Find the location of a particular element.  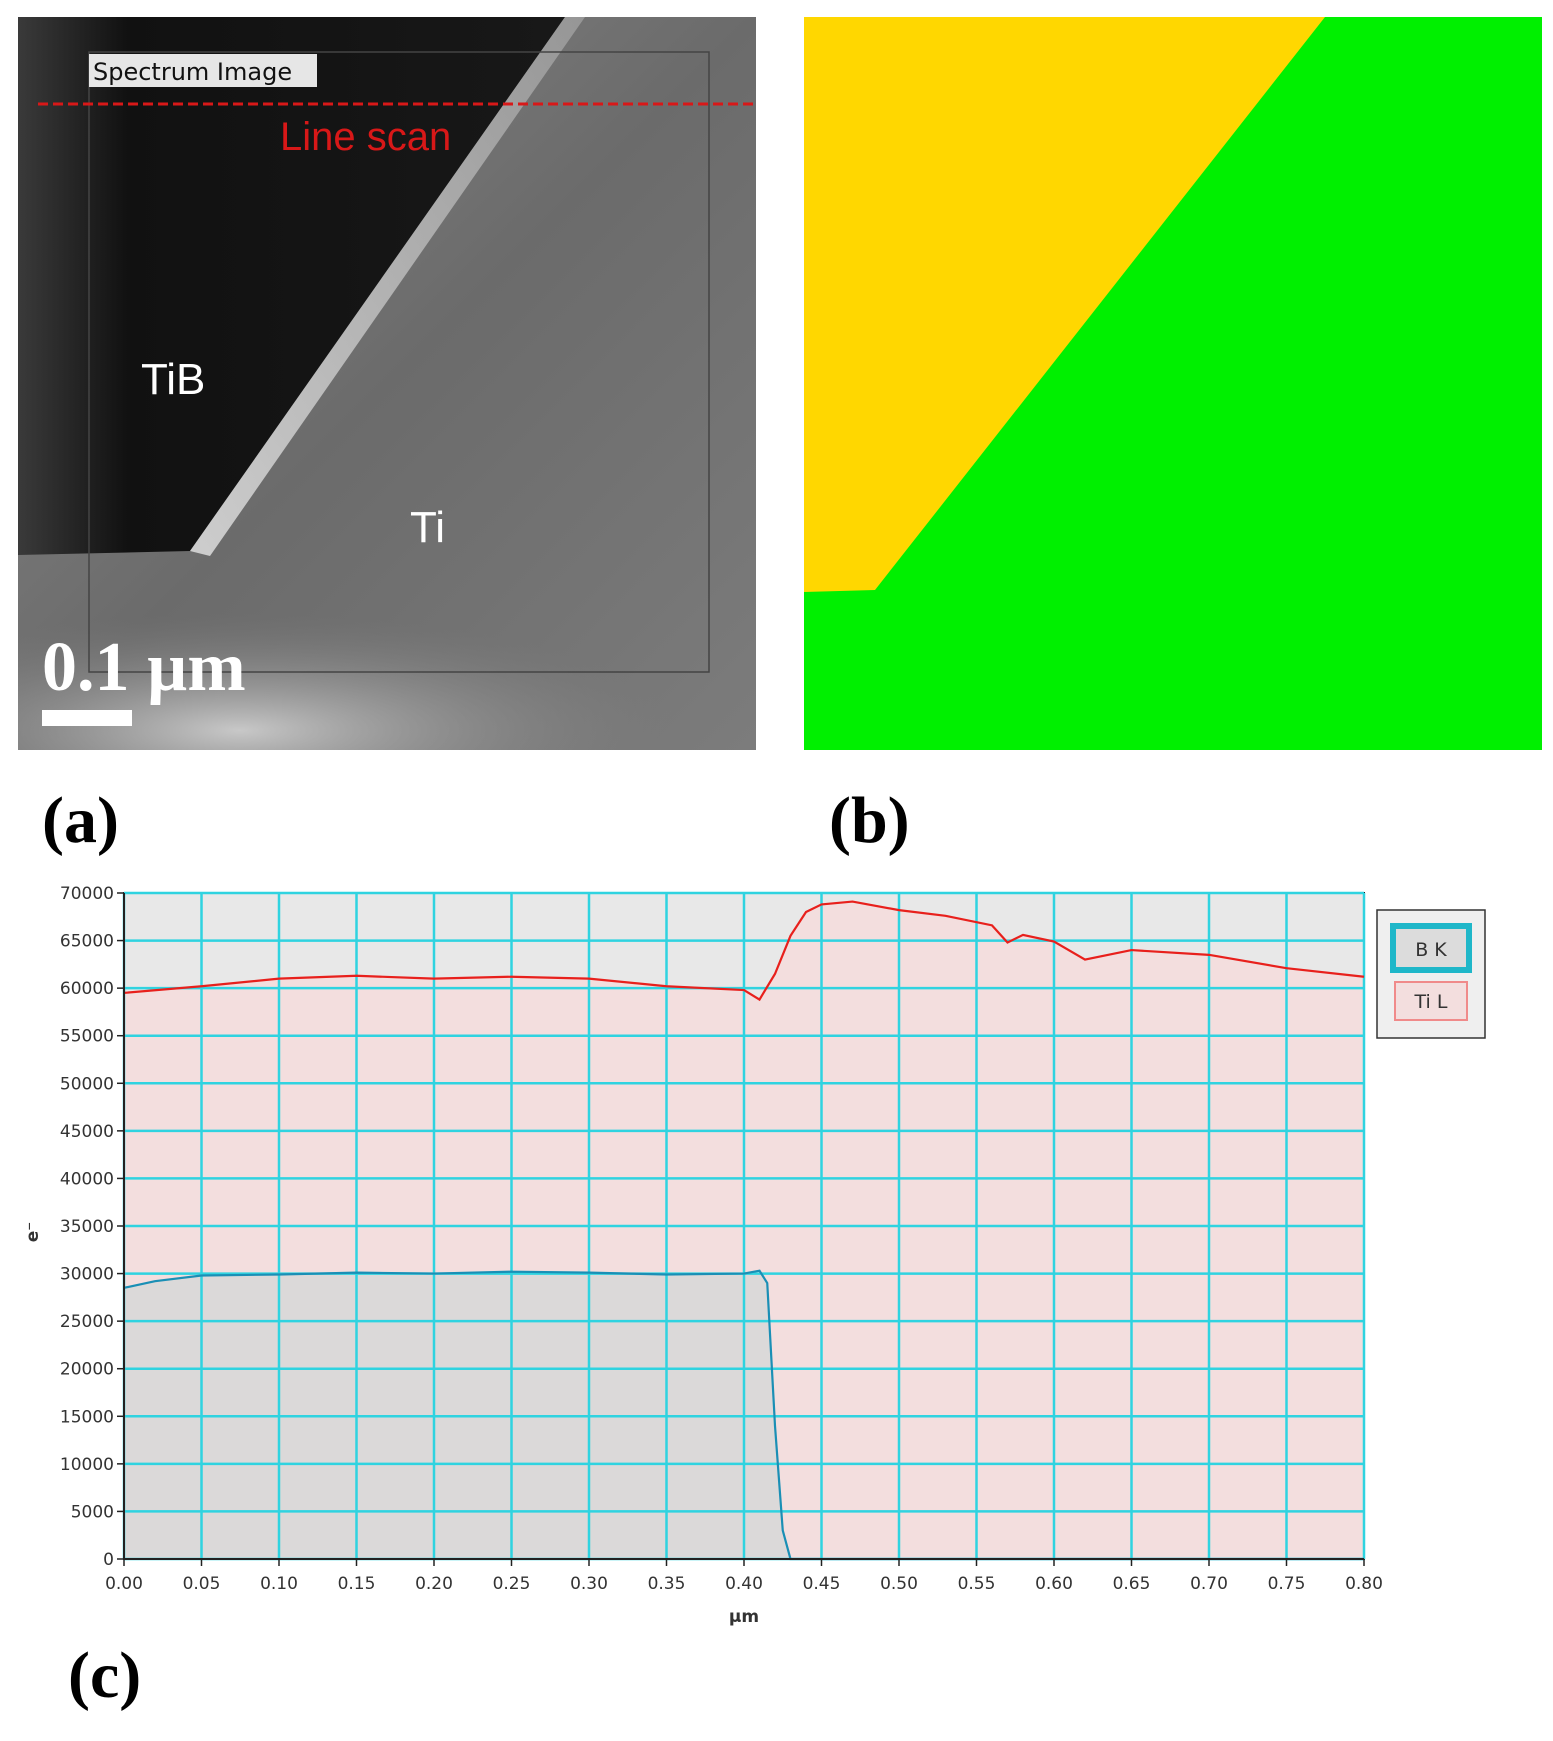

tib-label: TiB is located at coordinates (173, 379).